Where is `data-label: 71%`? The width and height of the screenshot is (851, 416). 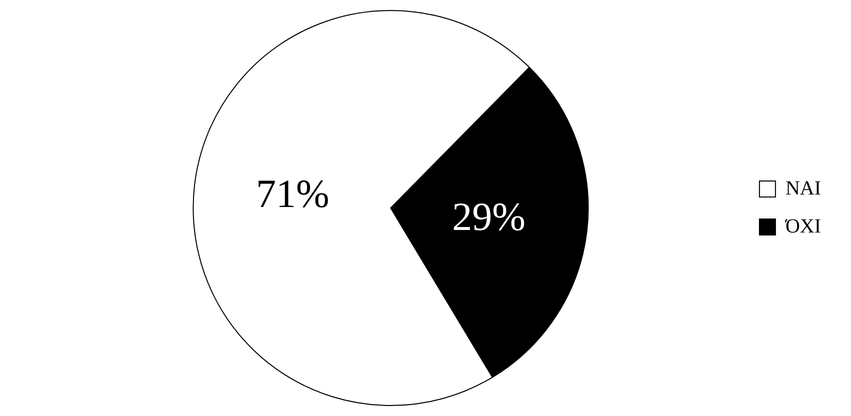
data-label: 71% is located at coordinates (293, 193).